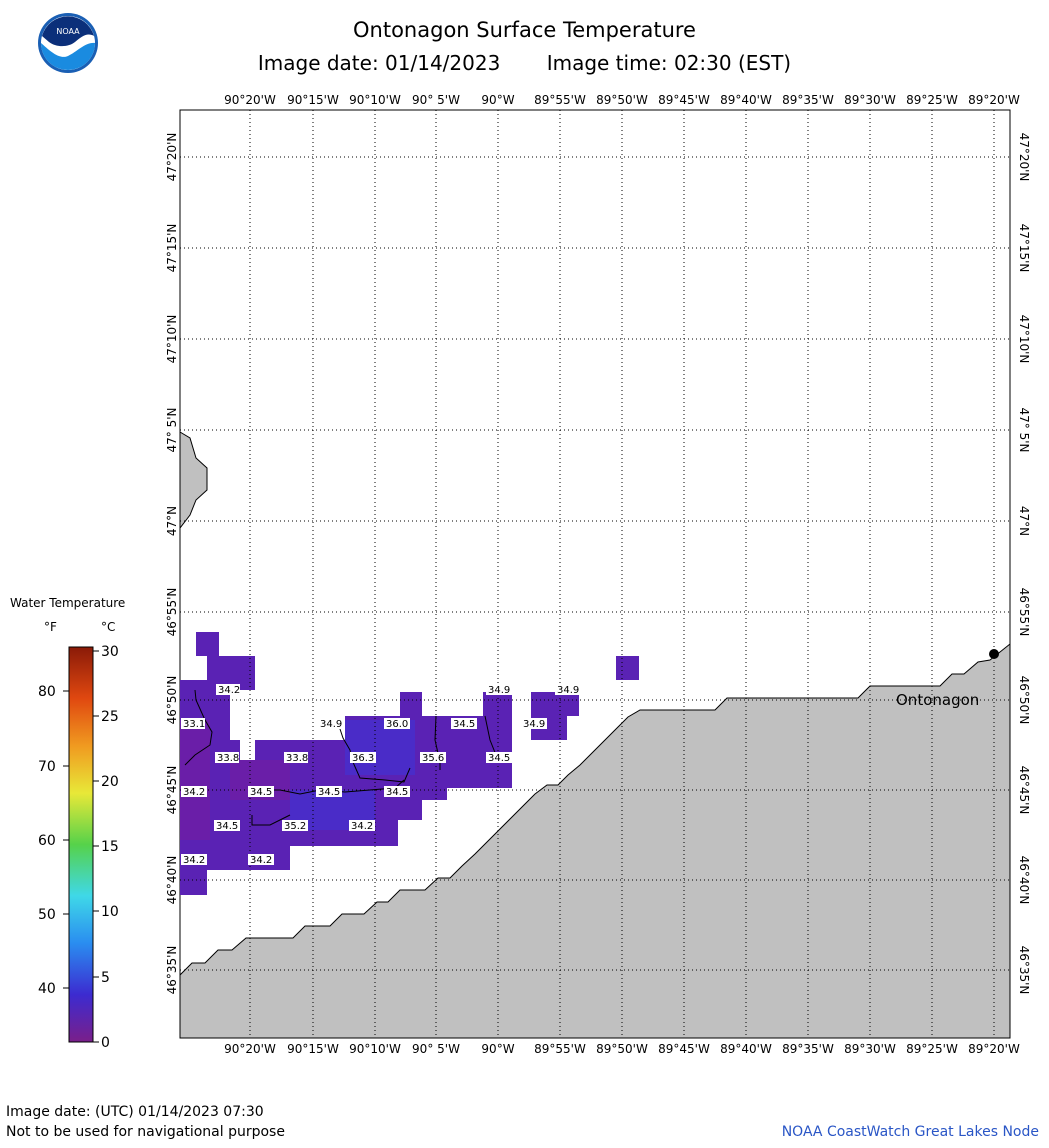  Describe the element at coordinates (379, 63) in the screenshot. I see `image-date: Image date: 01/14/2023` at that location.